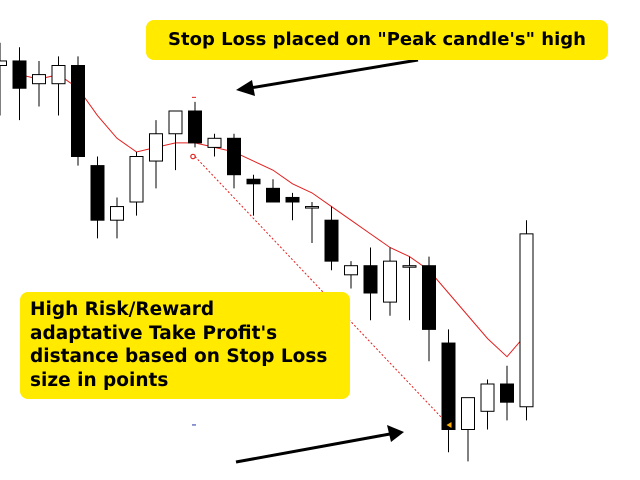 The height and width of the screenshot is (480, 640). I want to click on stop-loss-arrow, so click(327, 77).